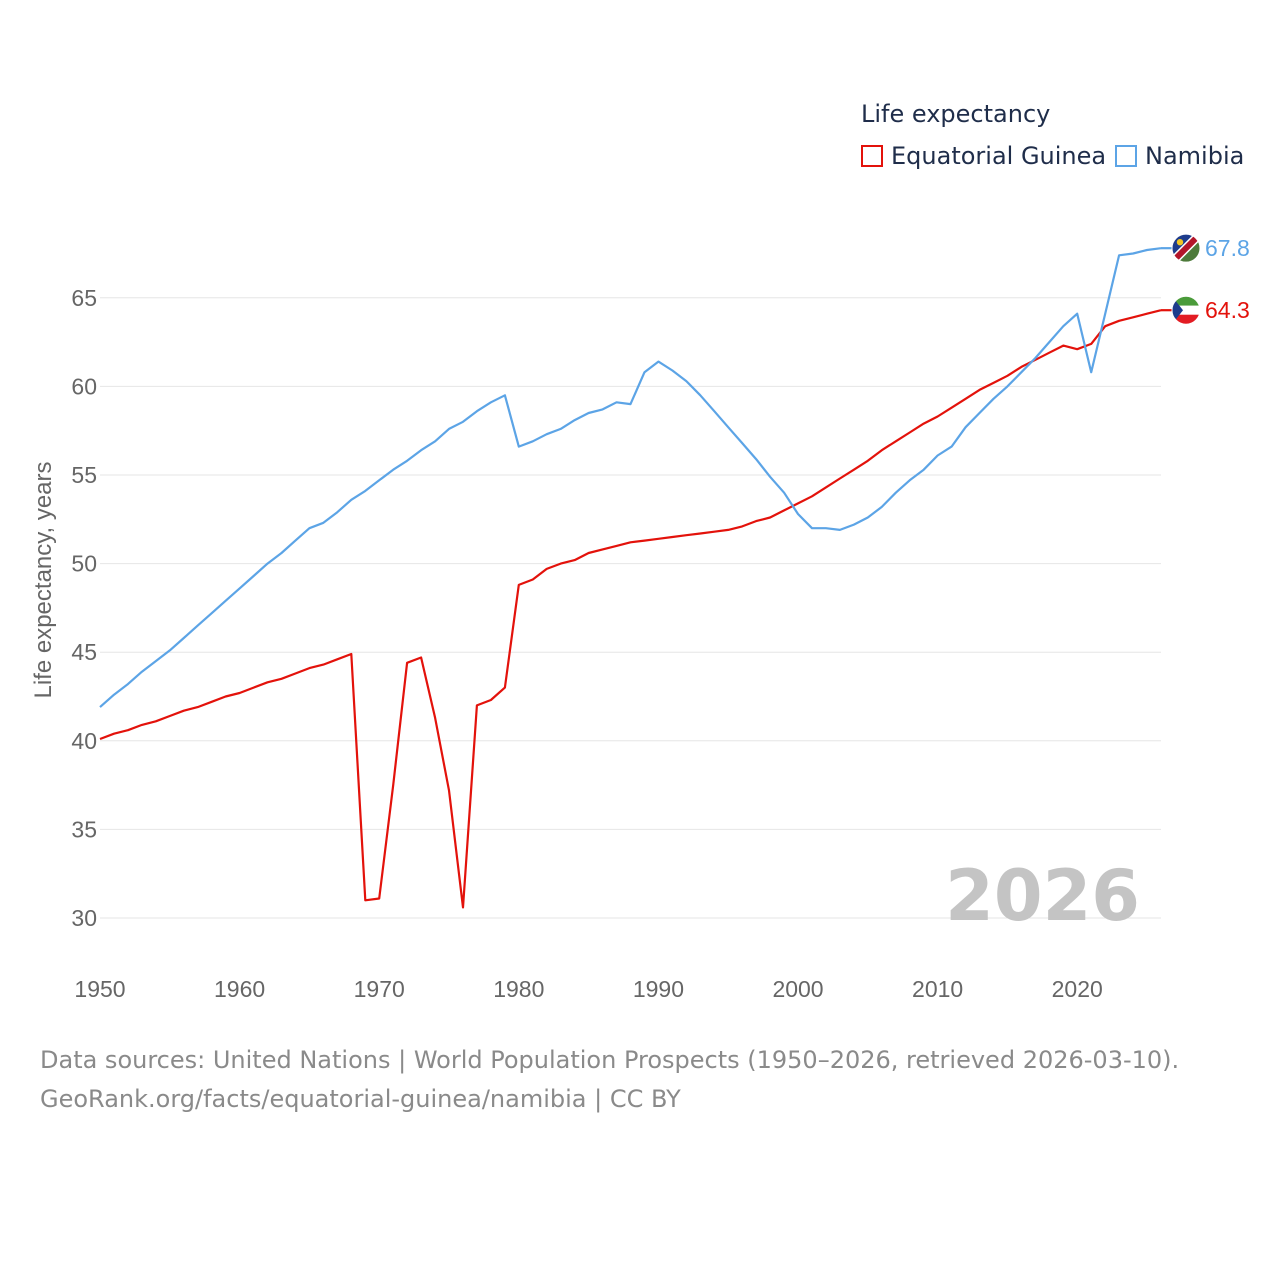 This screenshot has width=1280, height=1280. Describe the element at coordinates (84, 386) in the screenshot. I see `y-tick-label: 60` at that location.